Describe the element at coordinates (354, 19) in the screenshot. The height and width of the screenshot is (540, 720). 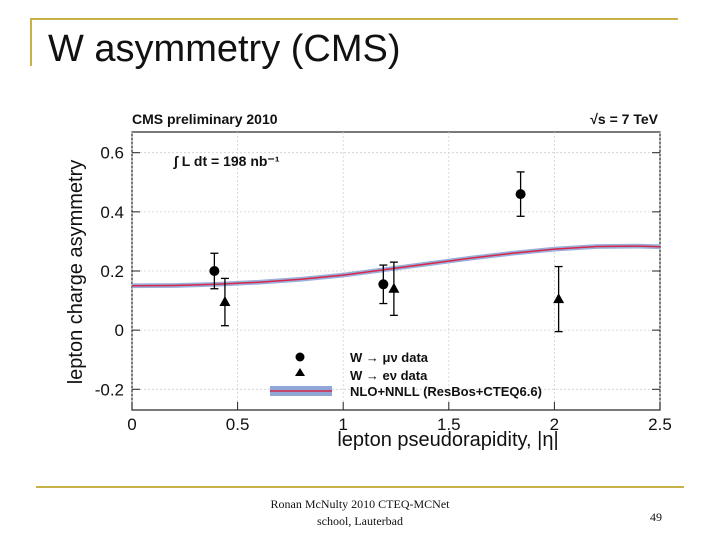
I see `title-top-rule` at that location.